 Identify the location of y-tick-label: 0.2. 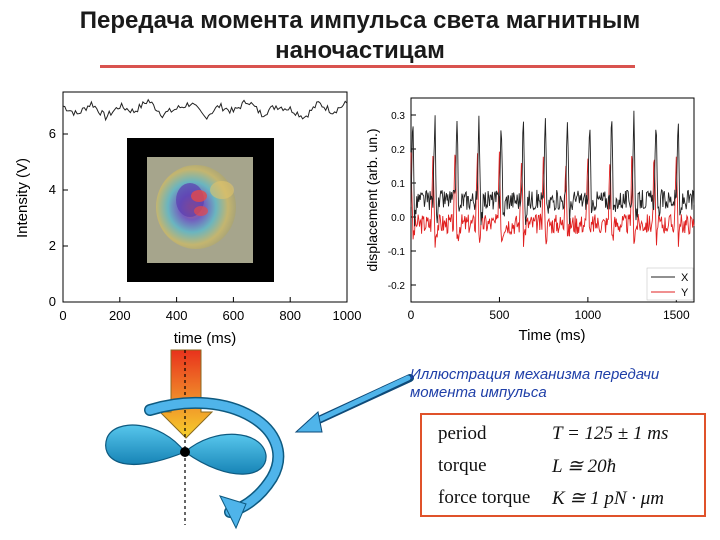
(398, 150).